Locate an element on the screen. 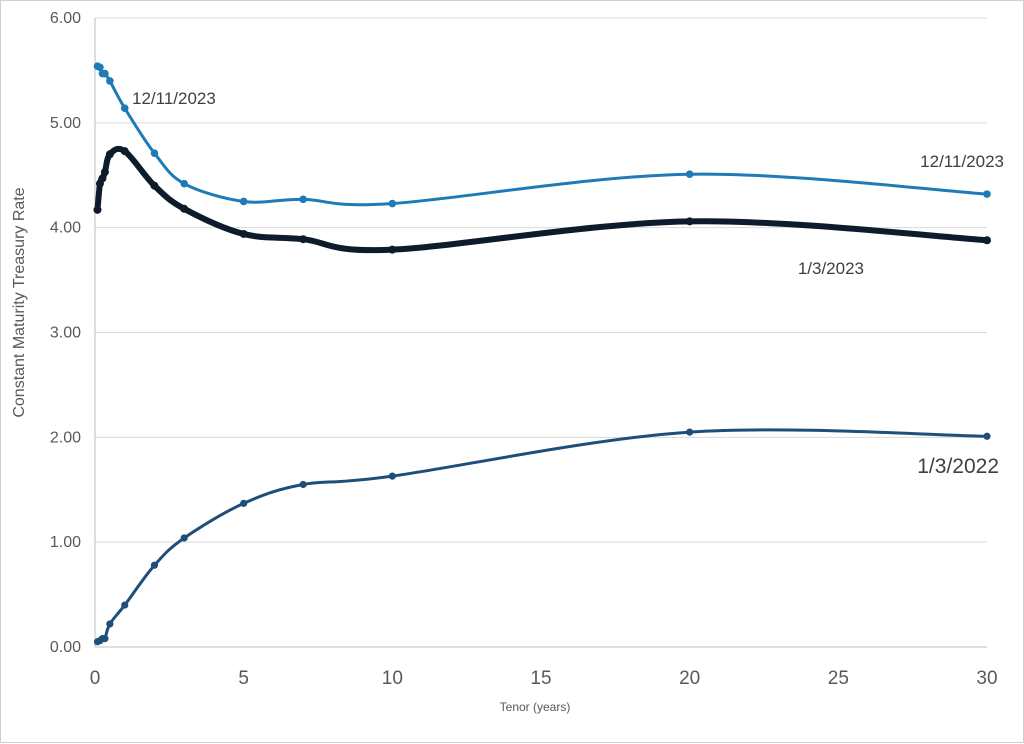 Image resolution: width=1024 pixels, height=744 pixels. y-tick-label: 1.00 is located at coordinates (65, 542).